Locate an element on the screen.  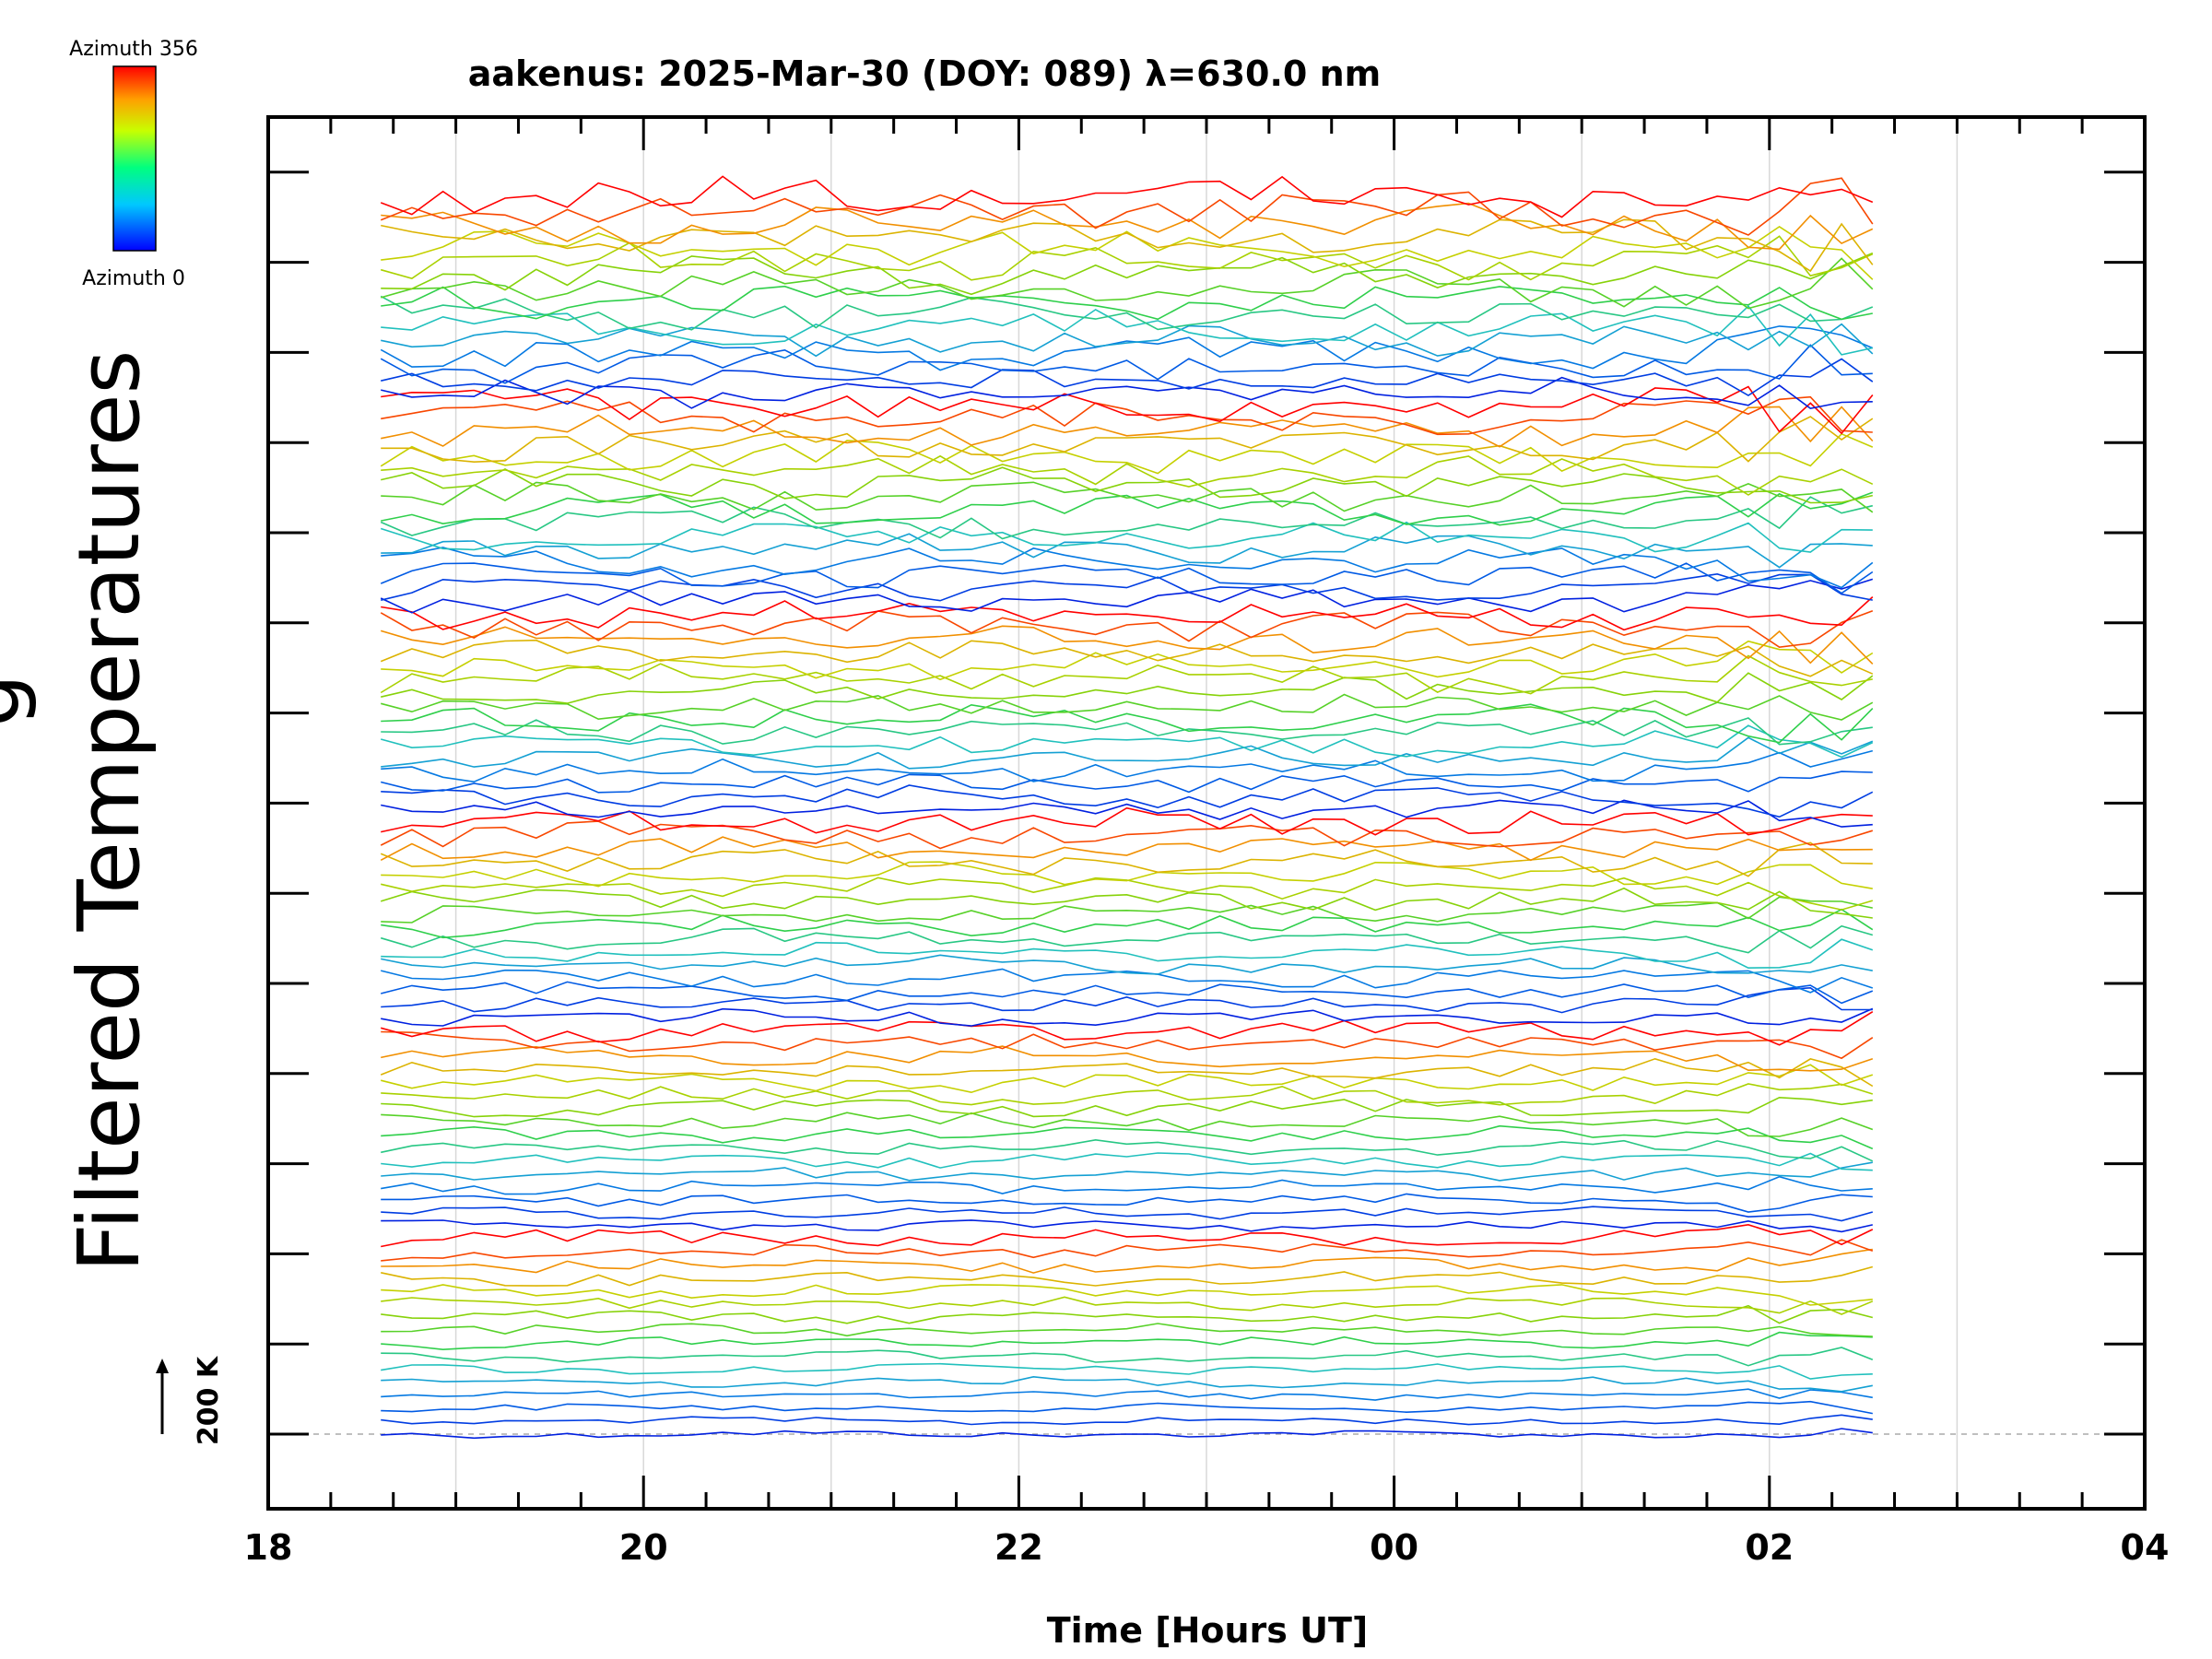
scale-bar-label: 200 K is located at coordinates (209, 1400).